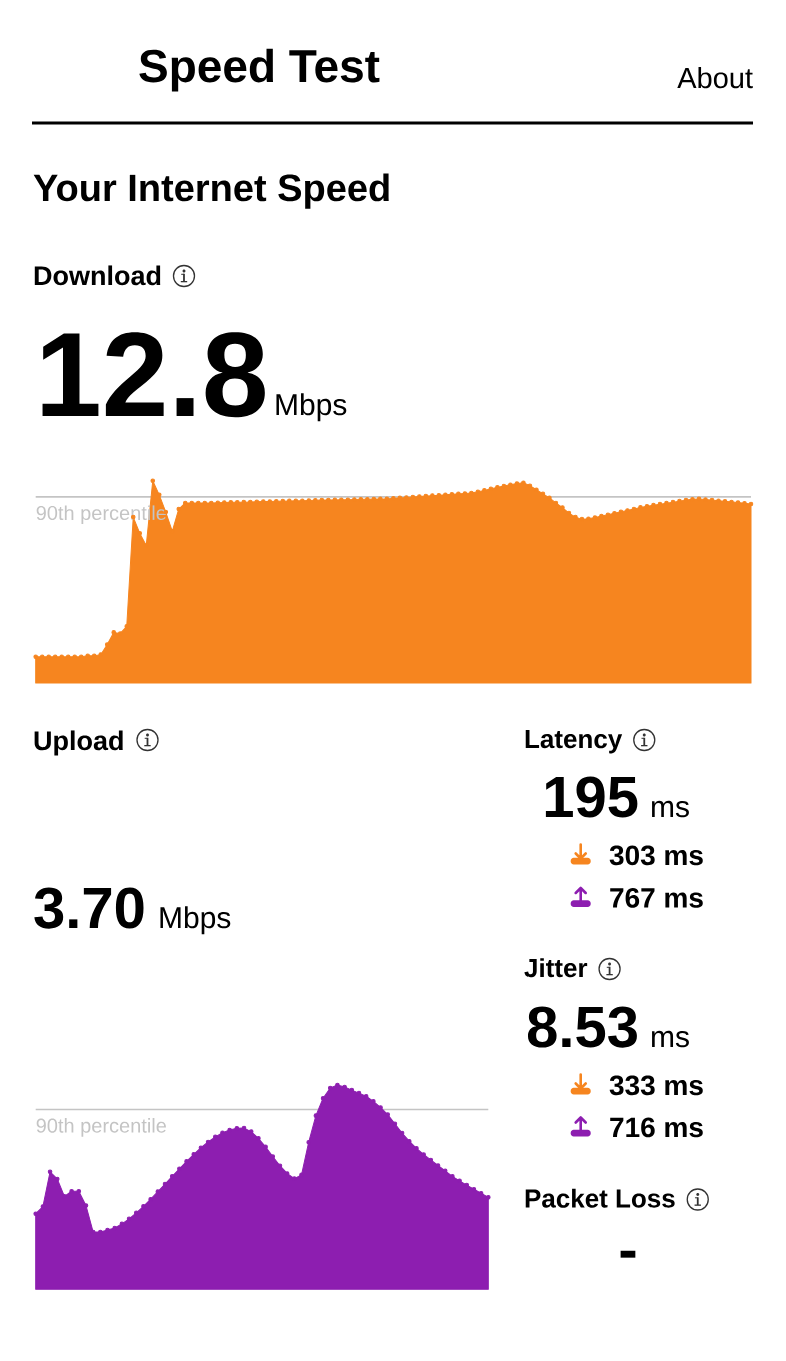 This screenshot has height=1361, width=786. Describe the element at coordinates (715, 77) in the screenshot. I see `text: About` at that location.